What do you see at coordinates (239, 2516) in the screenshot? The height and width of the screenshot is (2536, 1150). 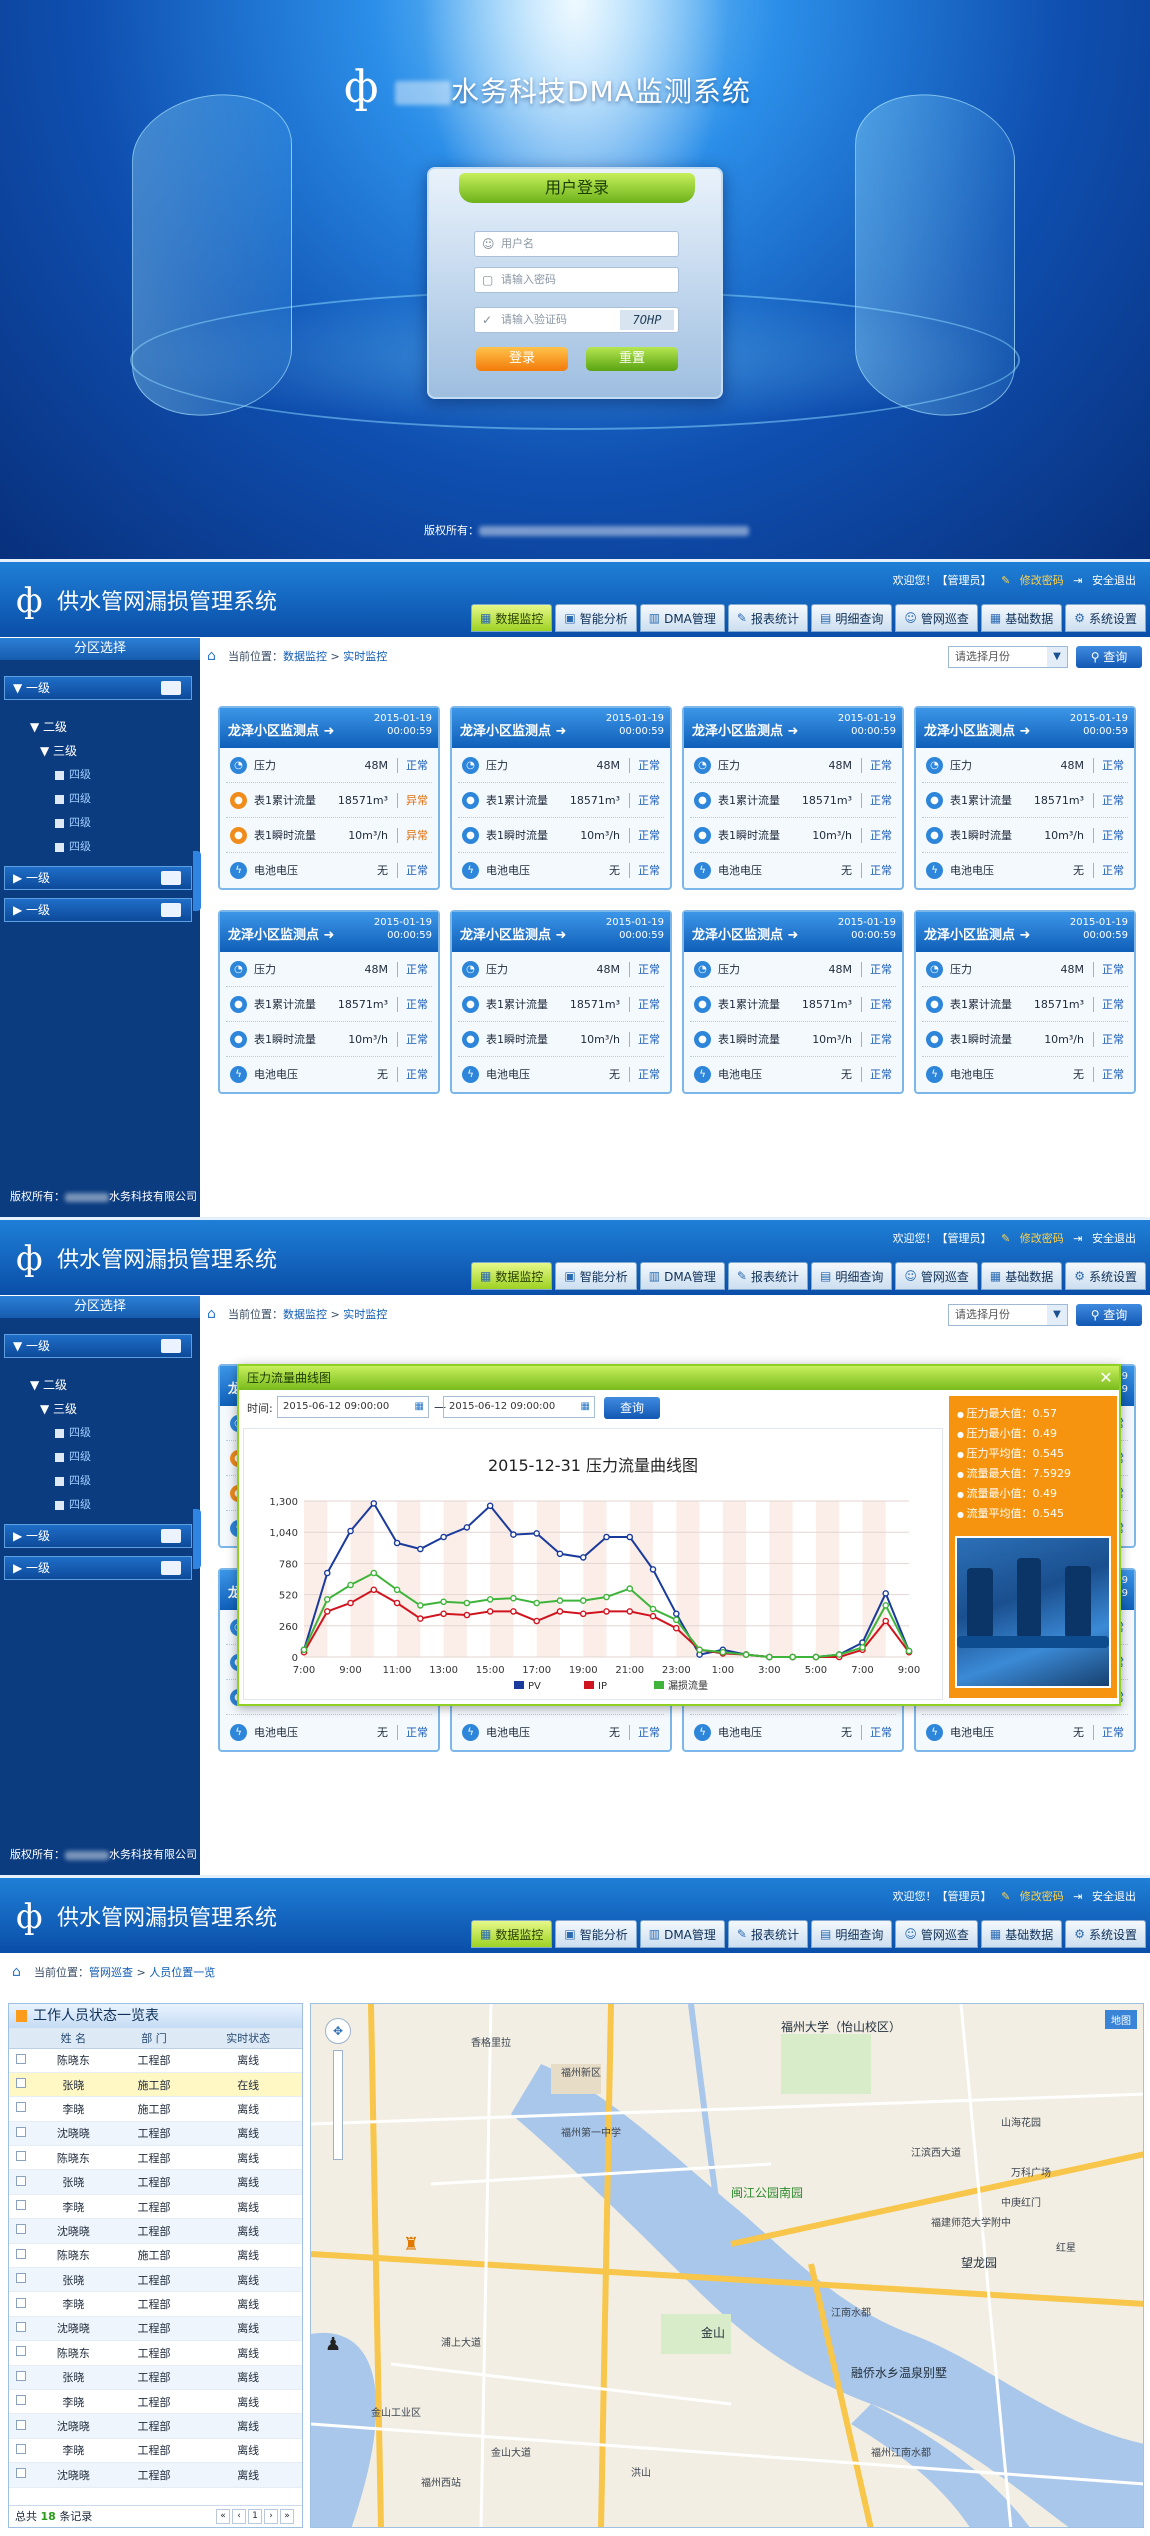 I see `pager-item: ‹` at bounding box center [239, 2516].